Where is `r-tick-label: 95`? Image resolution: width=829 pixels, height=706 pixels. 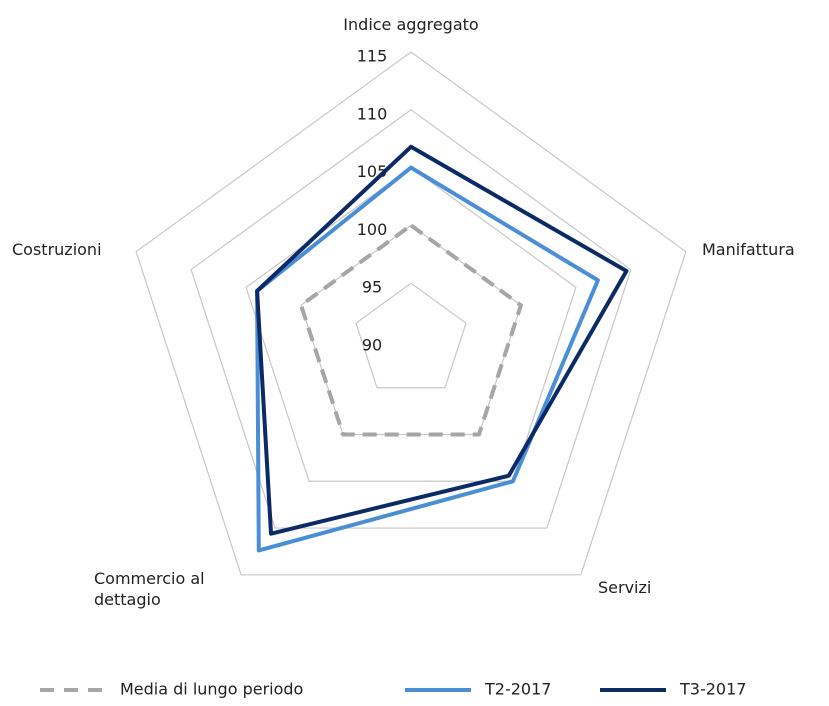 r-tick-label: 95 is located at coordinates (372, 287).